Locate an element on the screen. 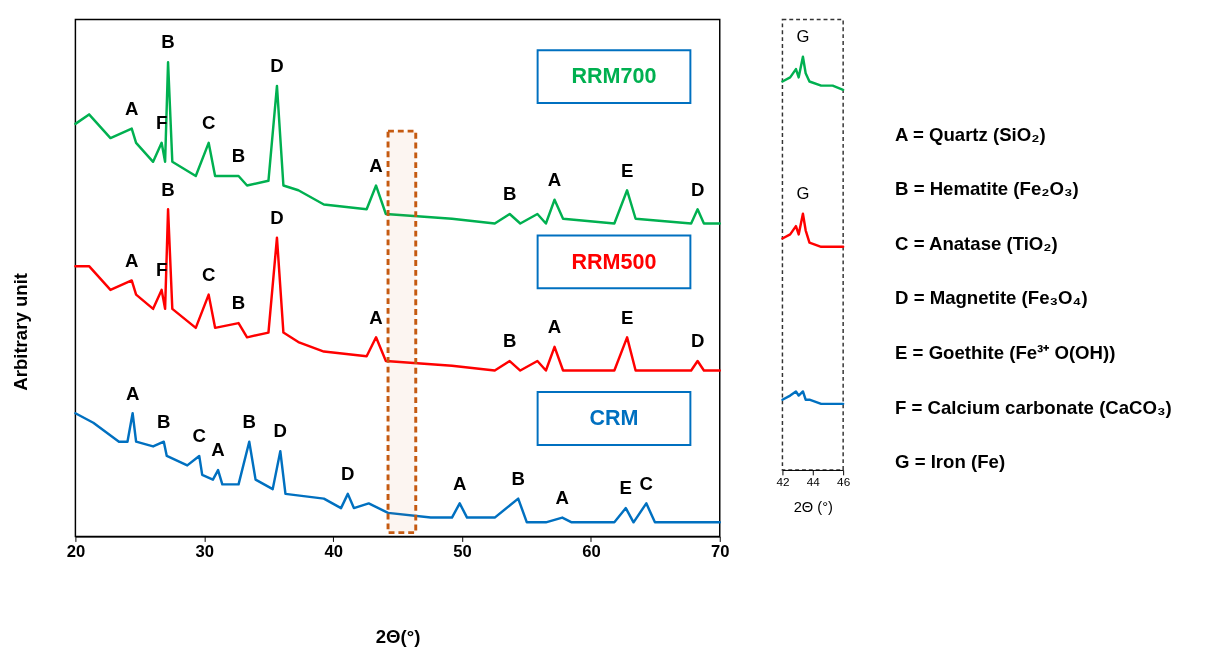 This screenshot has width=1228, height=671. text: RRM500 is located at coordinates (614, 261).